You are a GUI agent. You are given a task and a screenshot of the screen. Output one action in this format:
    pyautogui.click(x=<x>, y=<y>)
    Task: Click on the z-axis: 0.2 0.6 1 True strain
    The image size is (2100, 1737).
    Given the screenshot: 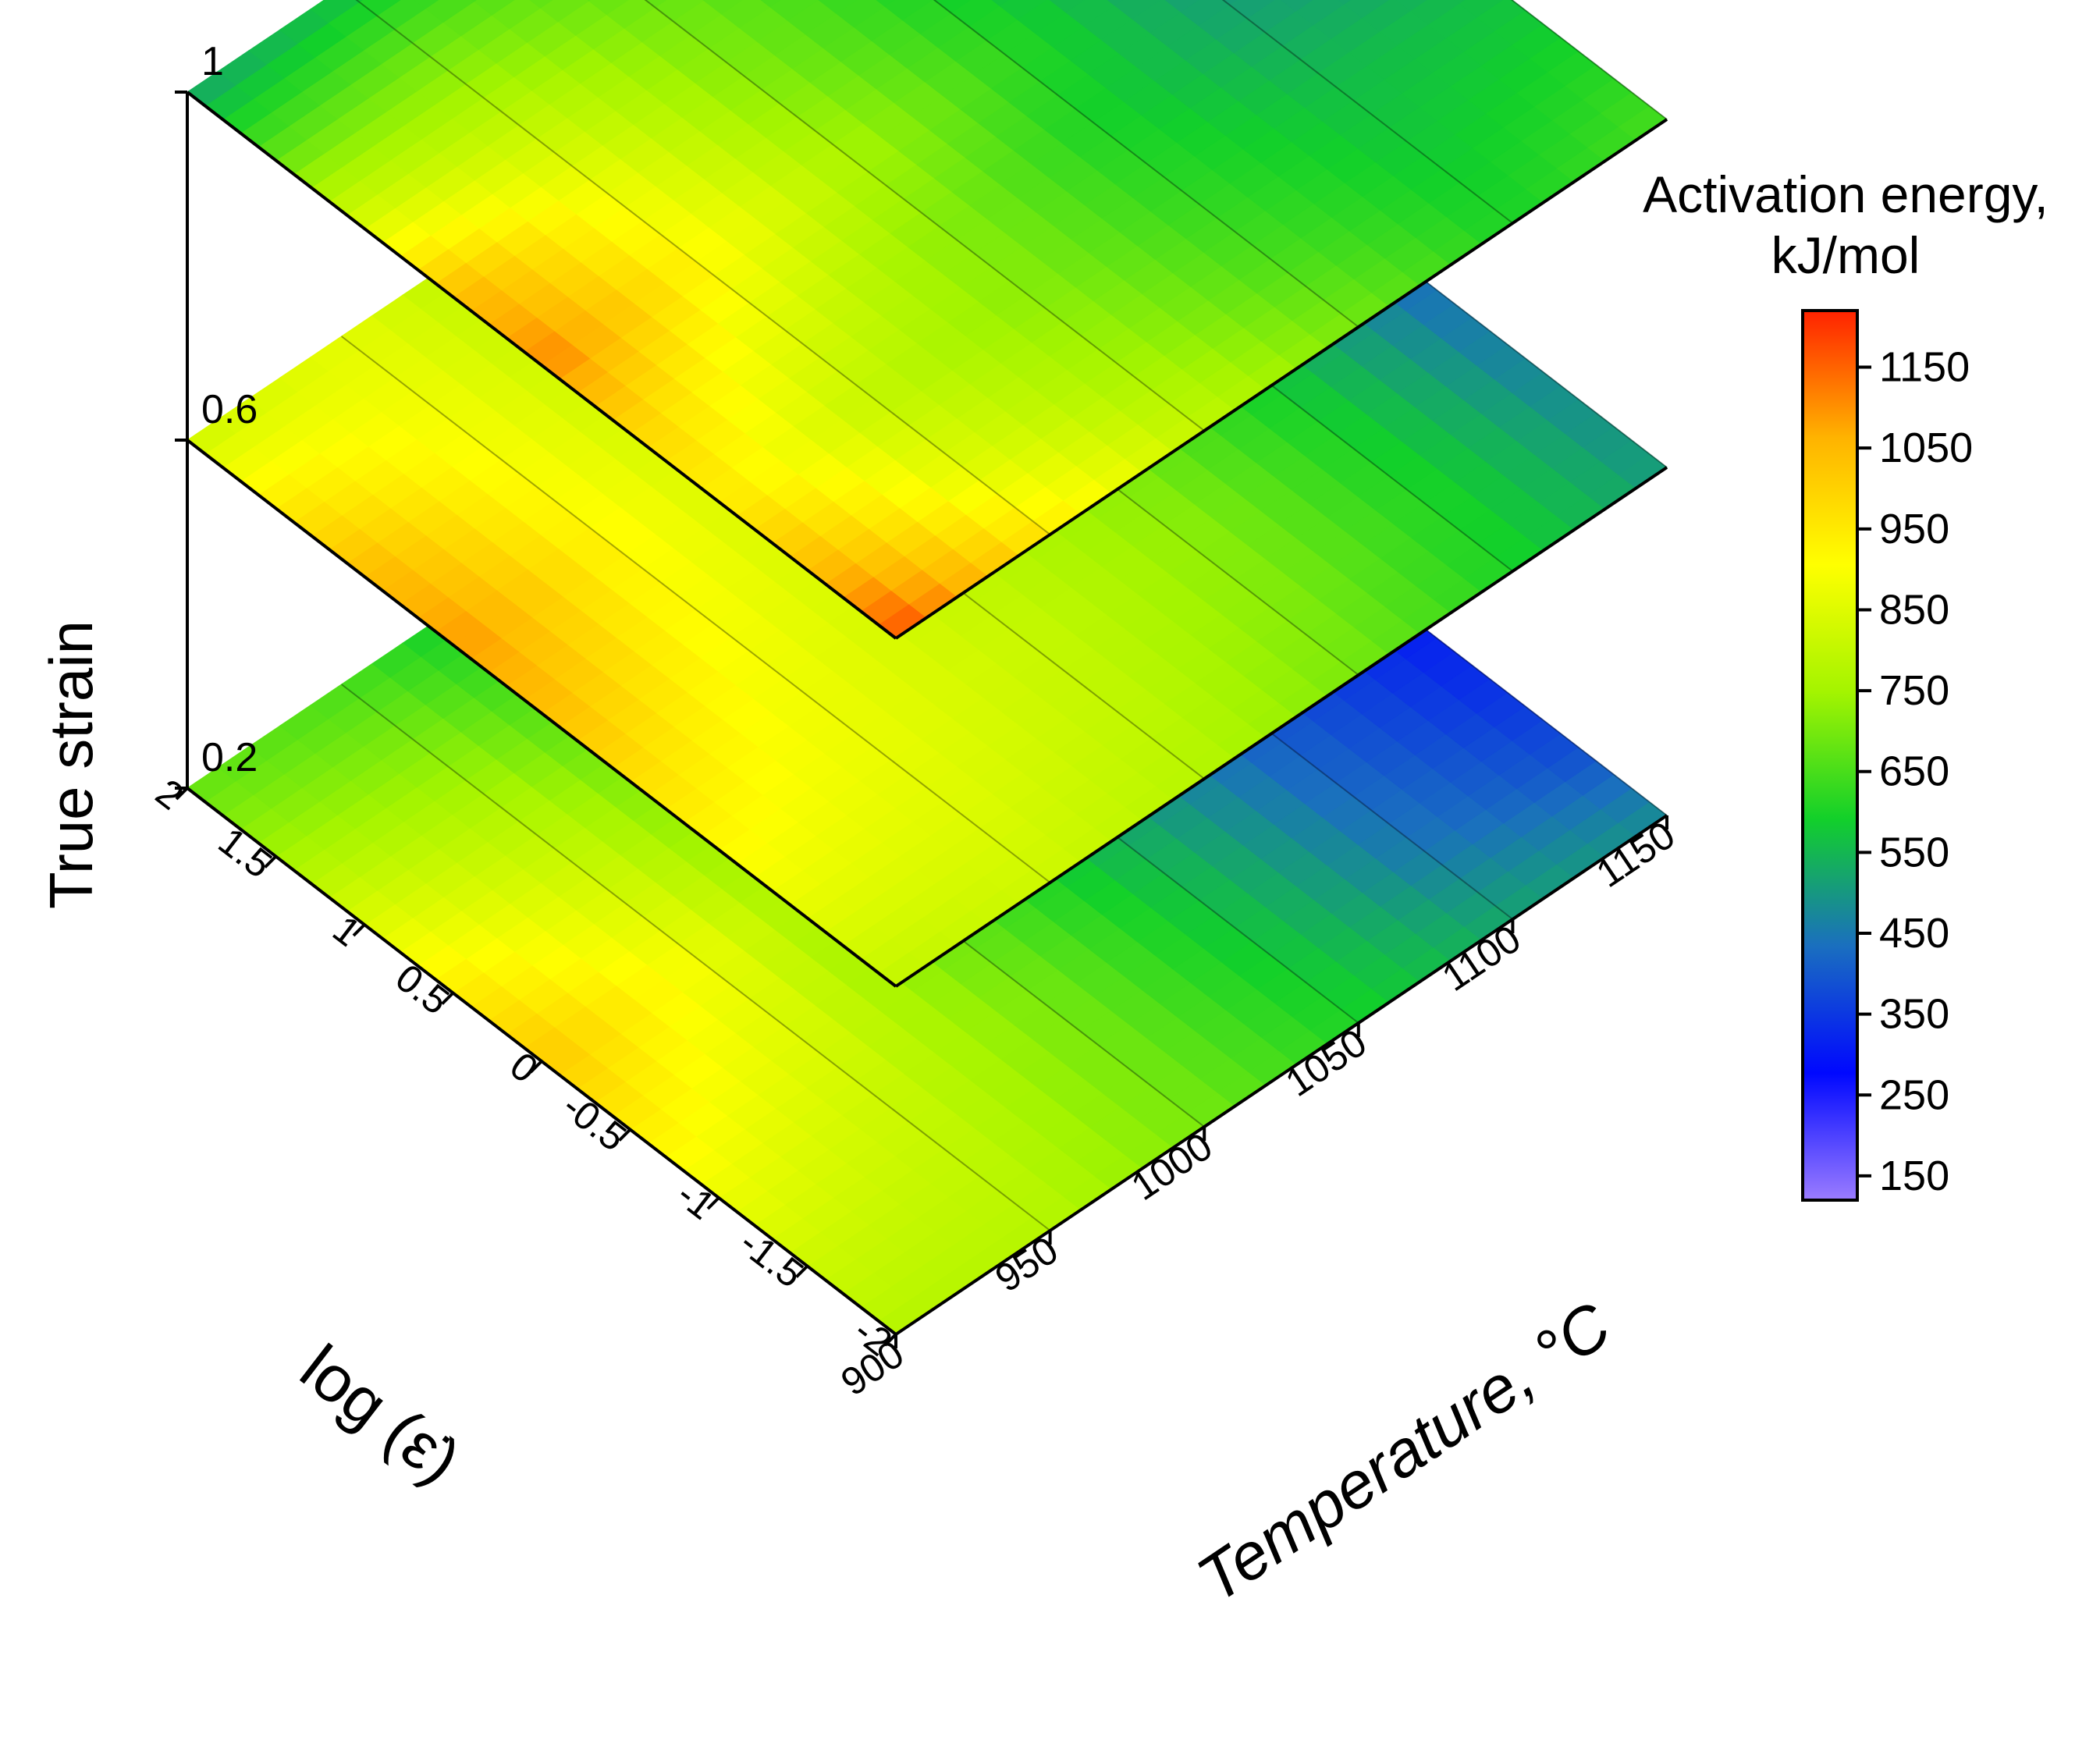 What is the action you would take?
    pyautogui.click(x=147, y=474)
    